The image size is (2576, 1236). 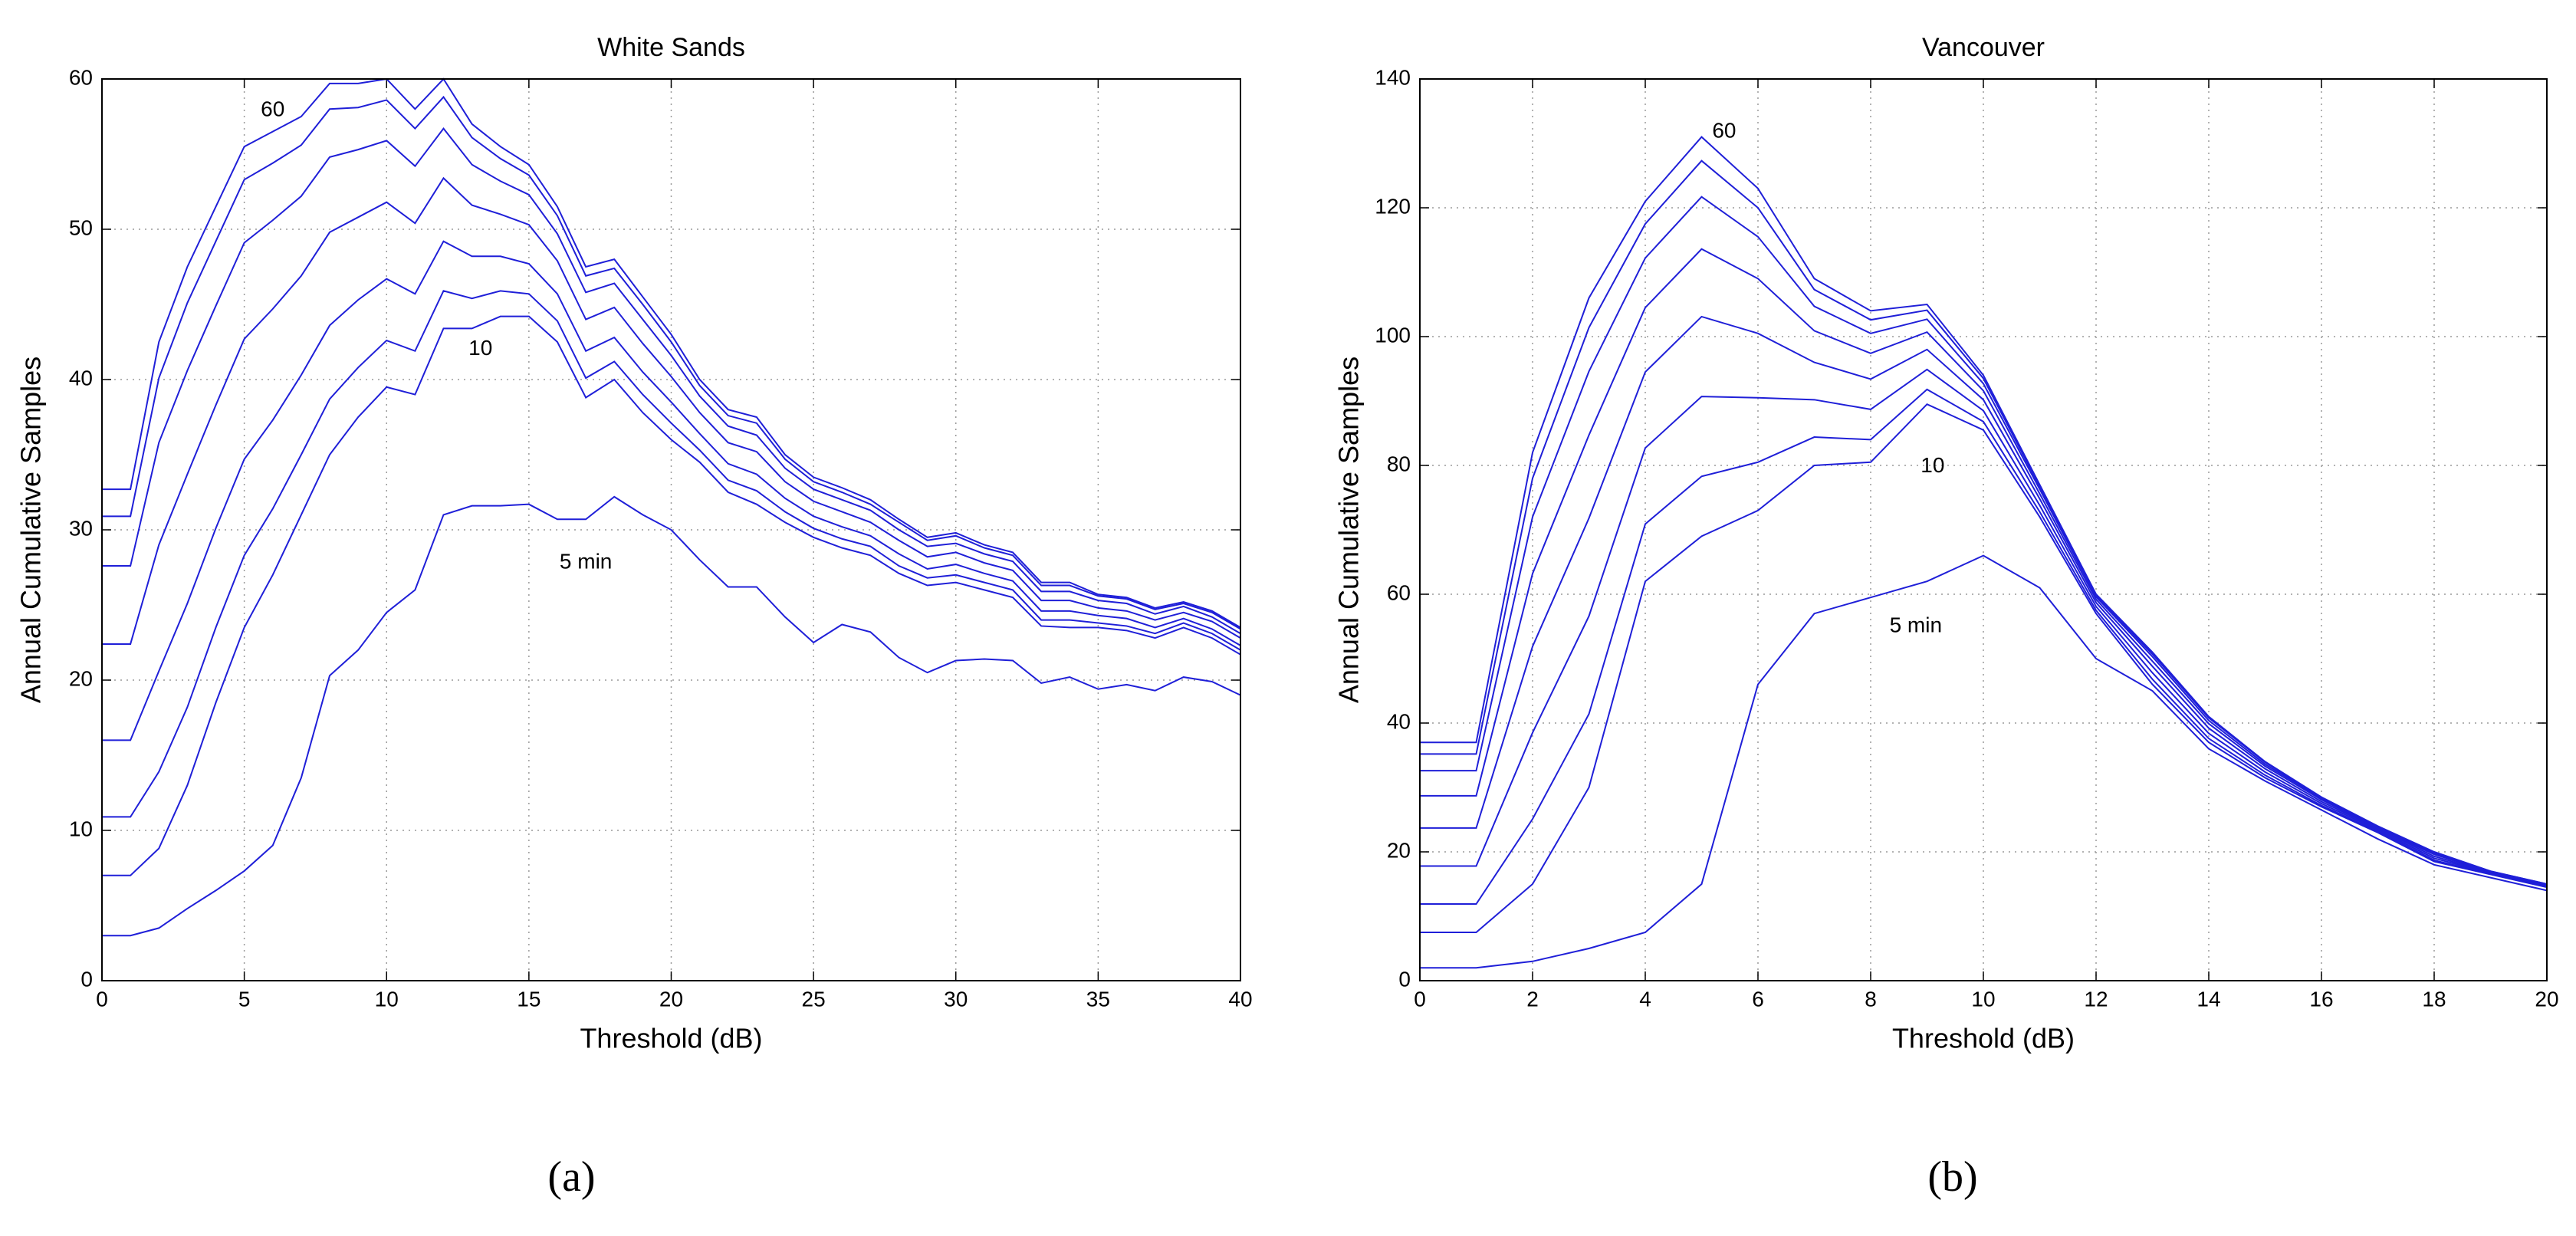 What do you see at coordinates (1240, 999) in the screenshot?
I see `x-tick-label: 40` at bounding box center [1240, 999].